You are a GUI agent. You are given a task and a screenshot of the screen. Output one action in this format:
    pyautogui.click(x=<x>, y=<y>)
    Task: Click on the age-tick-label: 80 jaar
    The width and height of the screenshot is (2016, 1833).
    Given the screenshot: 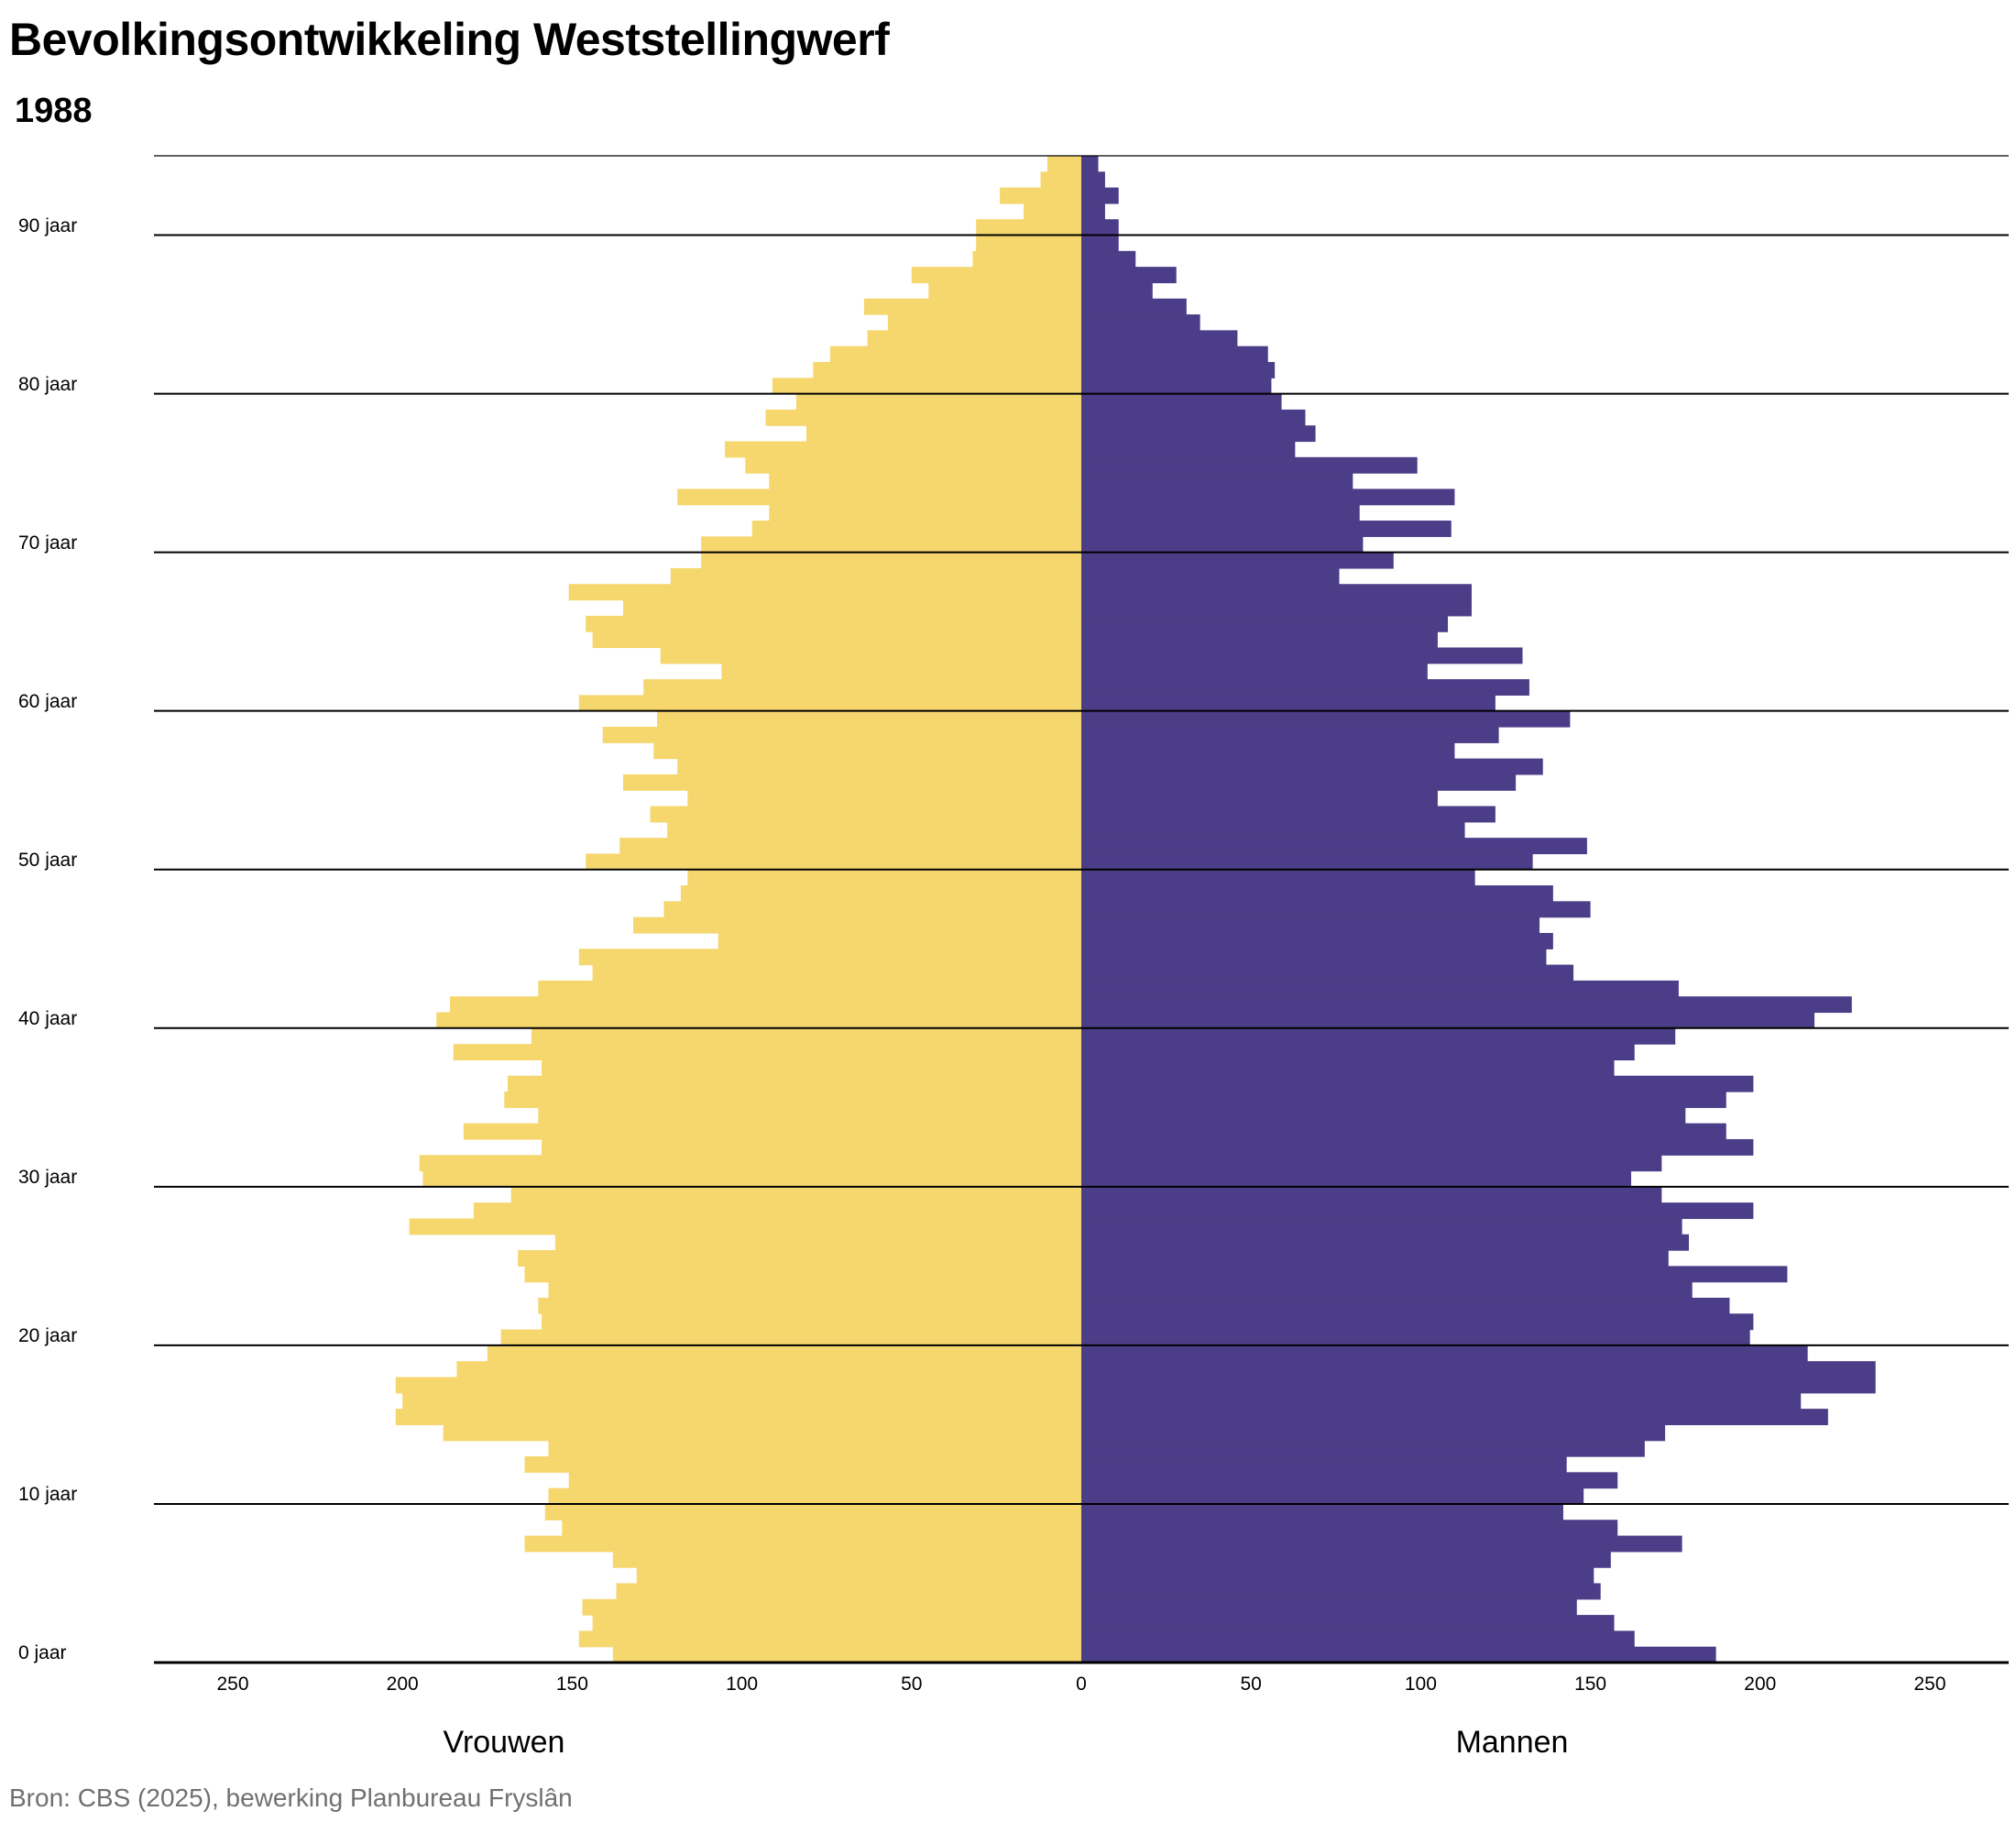 What is the action you would take?
    pyautogui.click(x=48, y=384)
    